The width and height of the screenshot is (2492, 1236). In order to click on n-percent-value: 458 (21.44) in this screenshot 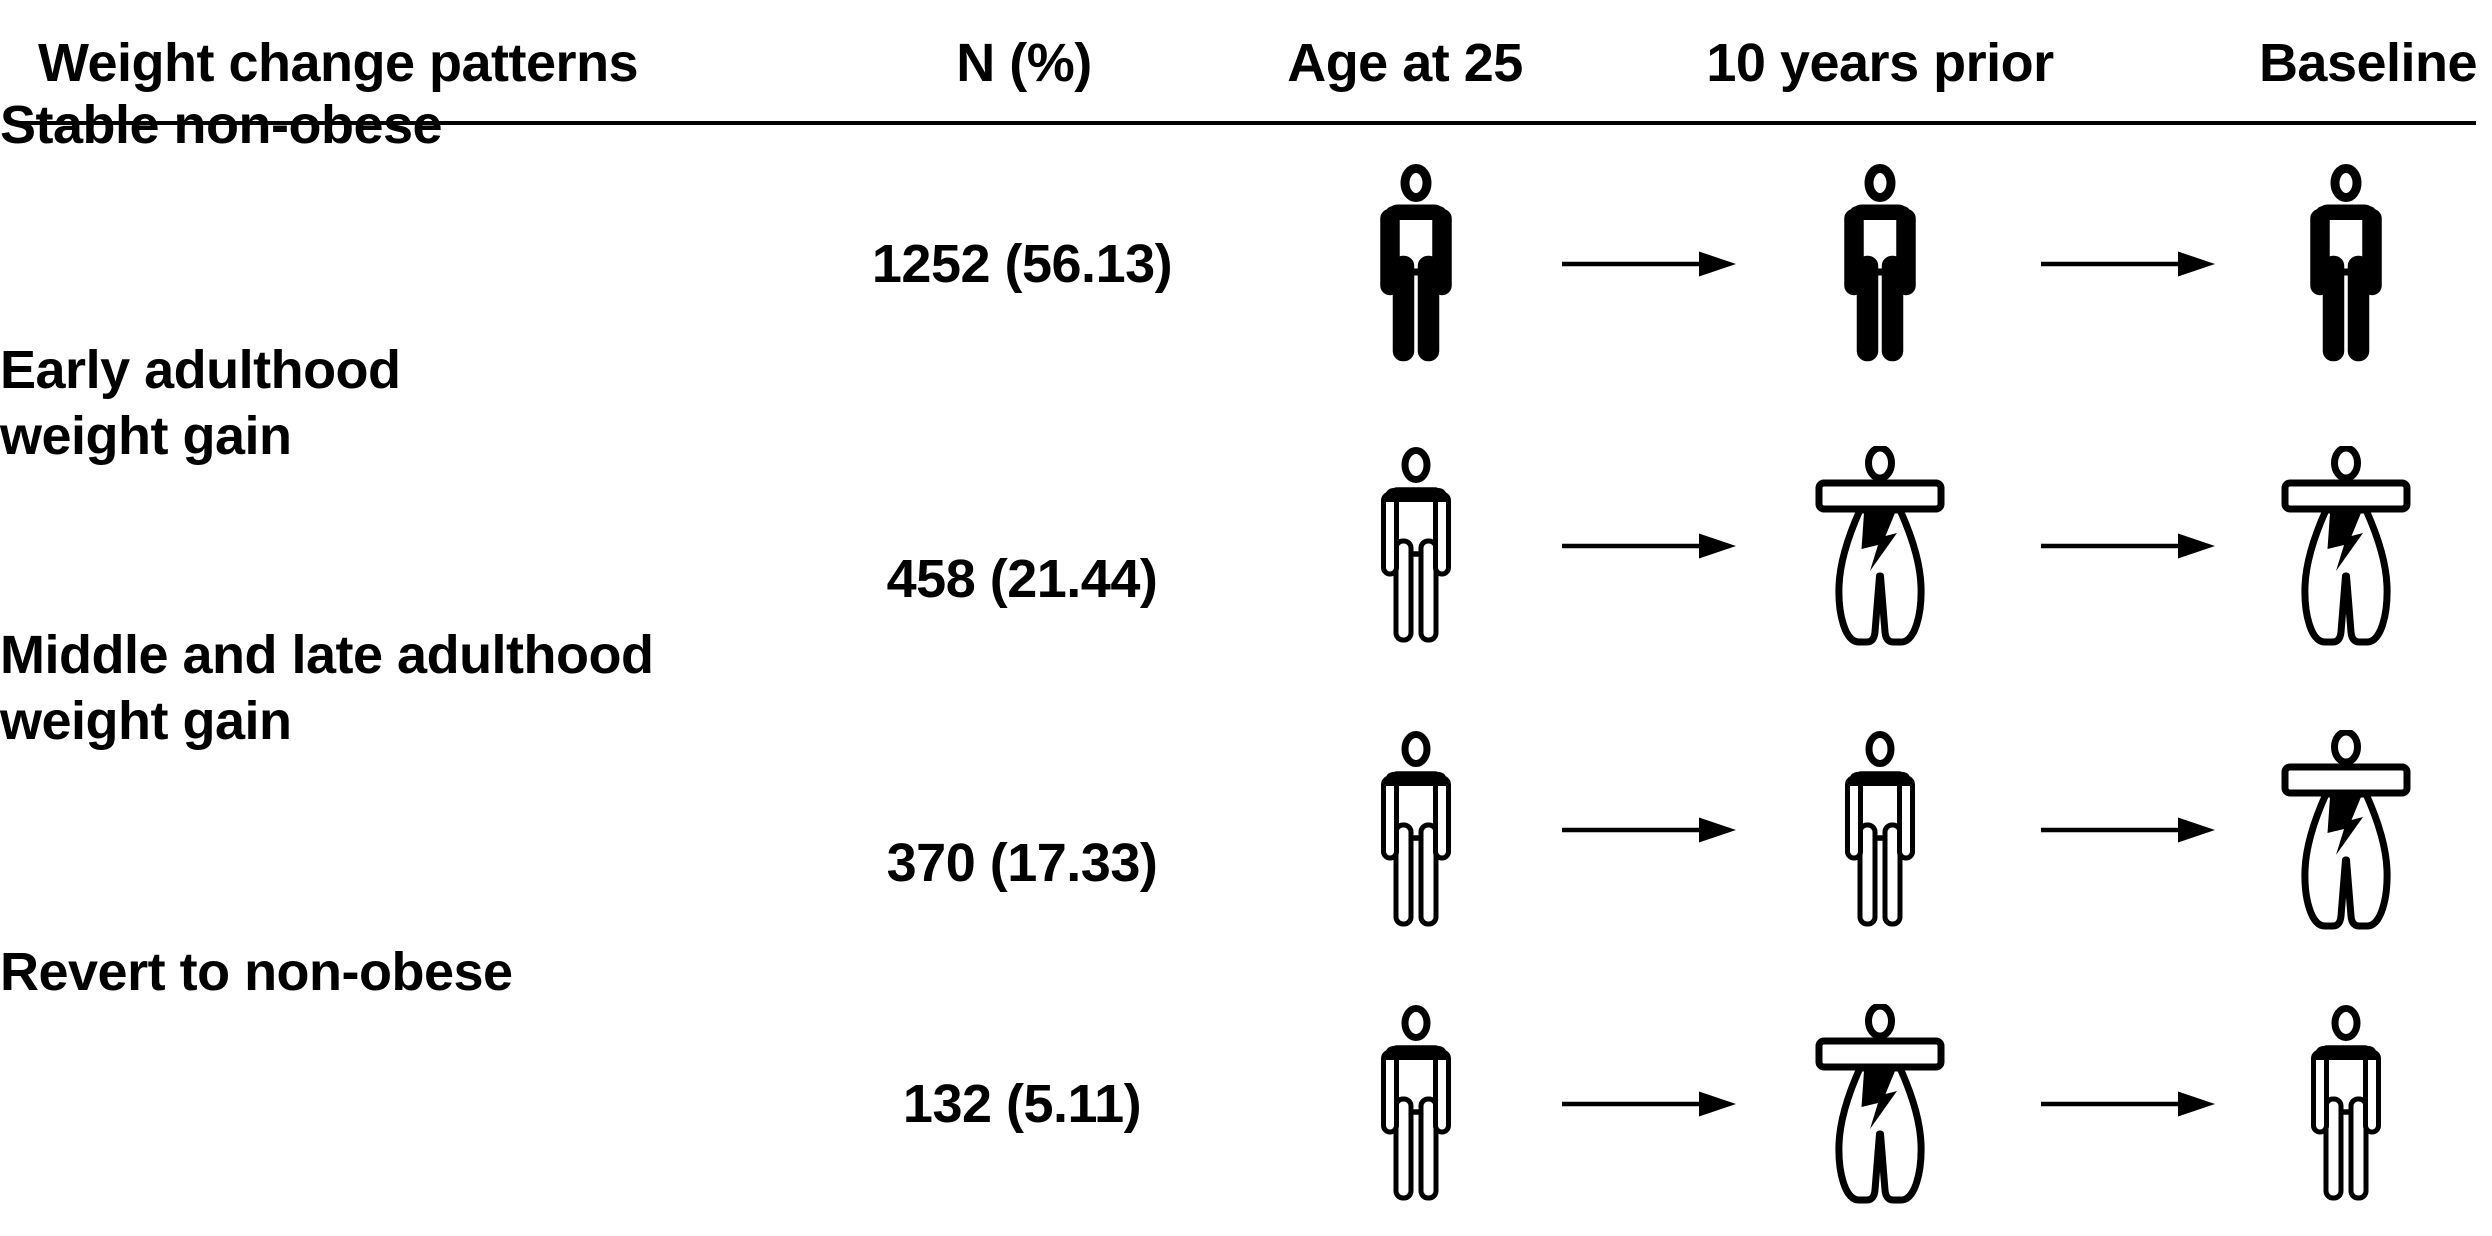, I will do `click(1022, 578)`.